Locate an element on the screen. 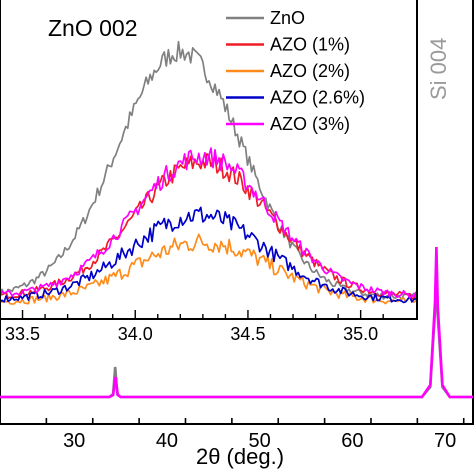 The image size is (474, 474). main-x-tick-label: 60 is located at coordinates (352, 441).